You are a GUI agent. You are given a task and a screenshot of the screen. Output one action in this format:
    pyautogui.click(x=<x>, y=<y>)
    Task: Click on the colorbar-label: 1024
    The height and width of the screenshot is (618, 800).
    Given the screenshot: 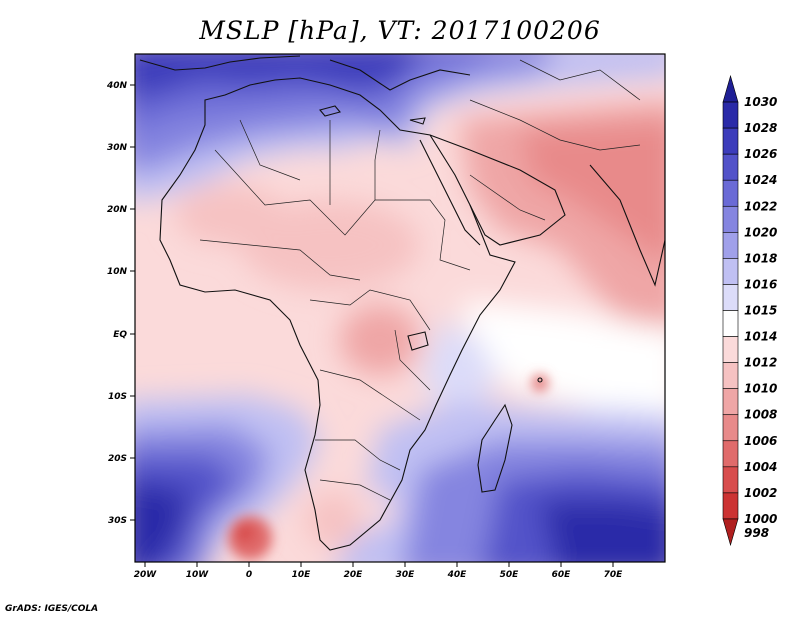 What is the action you would take?
    pyautogui.click(x=760, y=180)
    